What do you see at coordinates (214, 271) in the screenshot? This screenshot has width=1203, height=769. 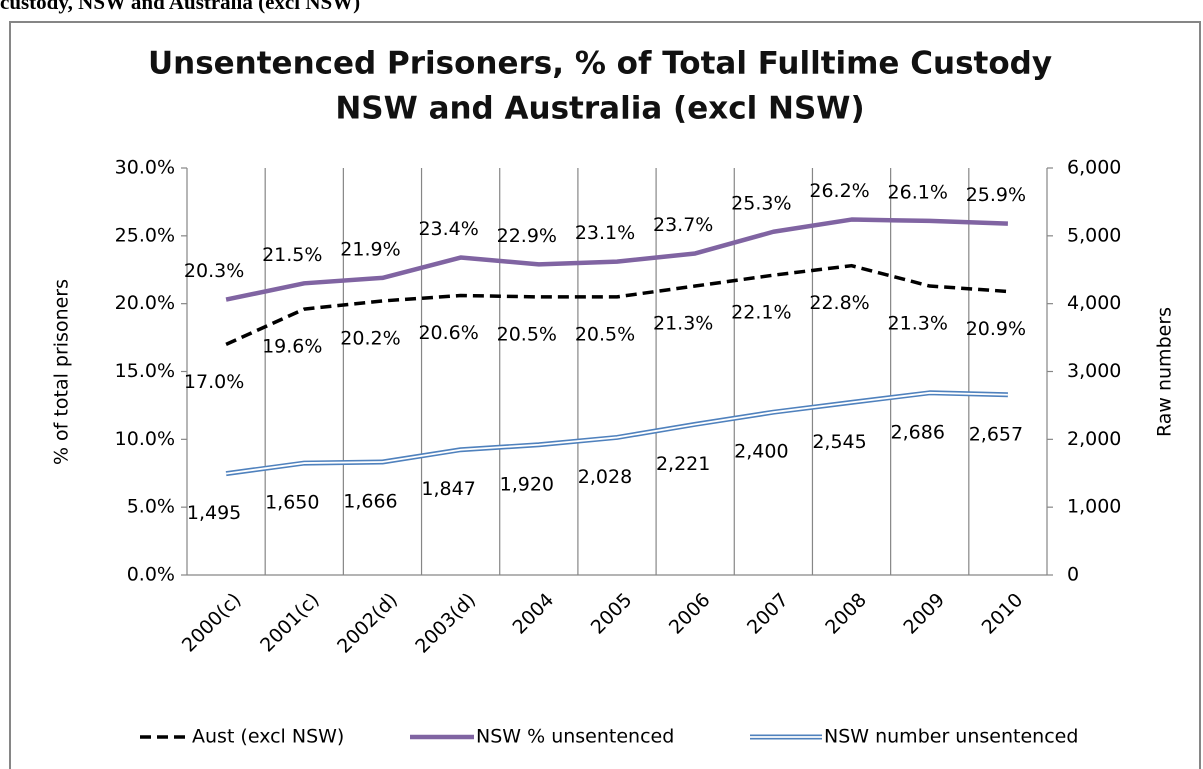 I see `data-label: 20.3%` at bounding box center [214, 271].